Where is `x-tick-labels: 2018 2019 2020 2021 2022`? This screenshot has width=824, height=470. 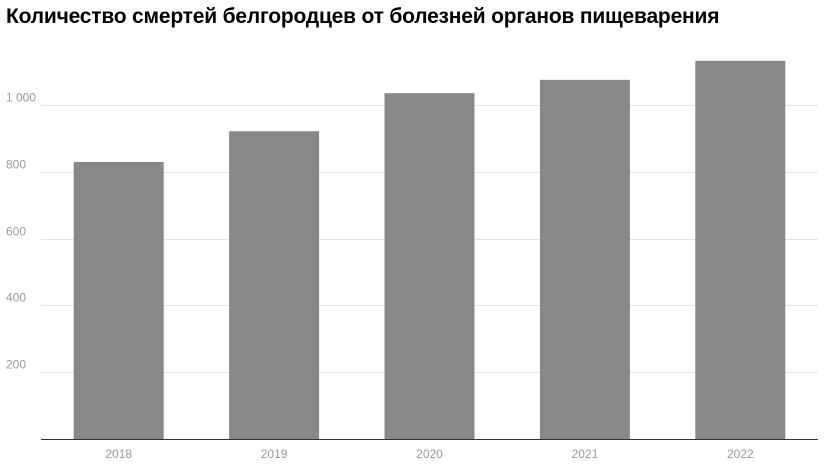 x-tick-labels: 2018 2019 2020 2021 2022 is located at coordinates (429, 454).